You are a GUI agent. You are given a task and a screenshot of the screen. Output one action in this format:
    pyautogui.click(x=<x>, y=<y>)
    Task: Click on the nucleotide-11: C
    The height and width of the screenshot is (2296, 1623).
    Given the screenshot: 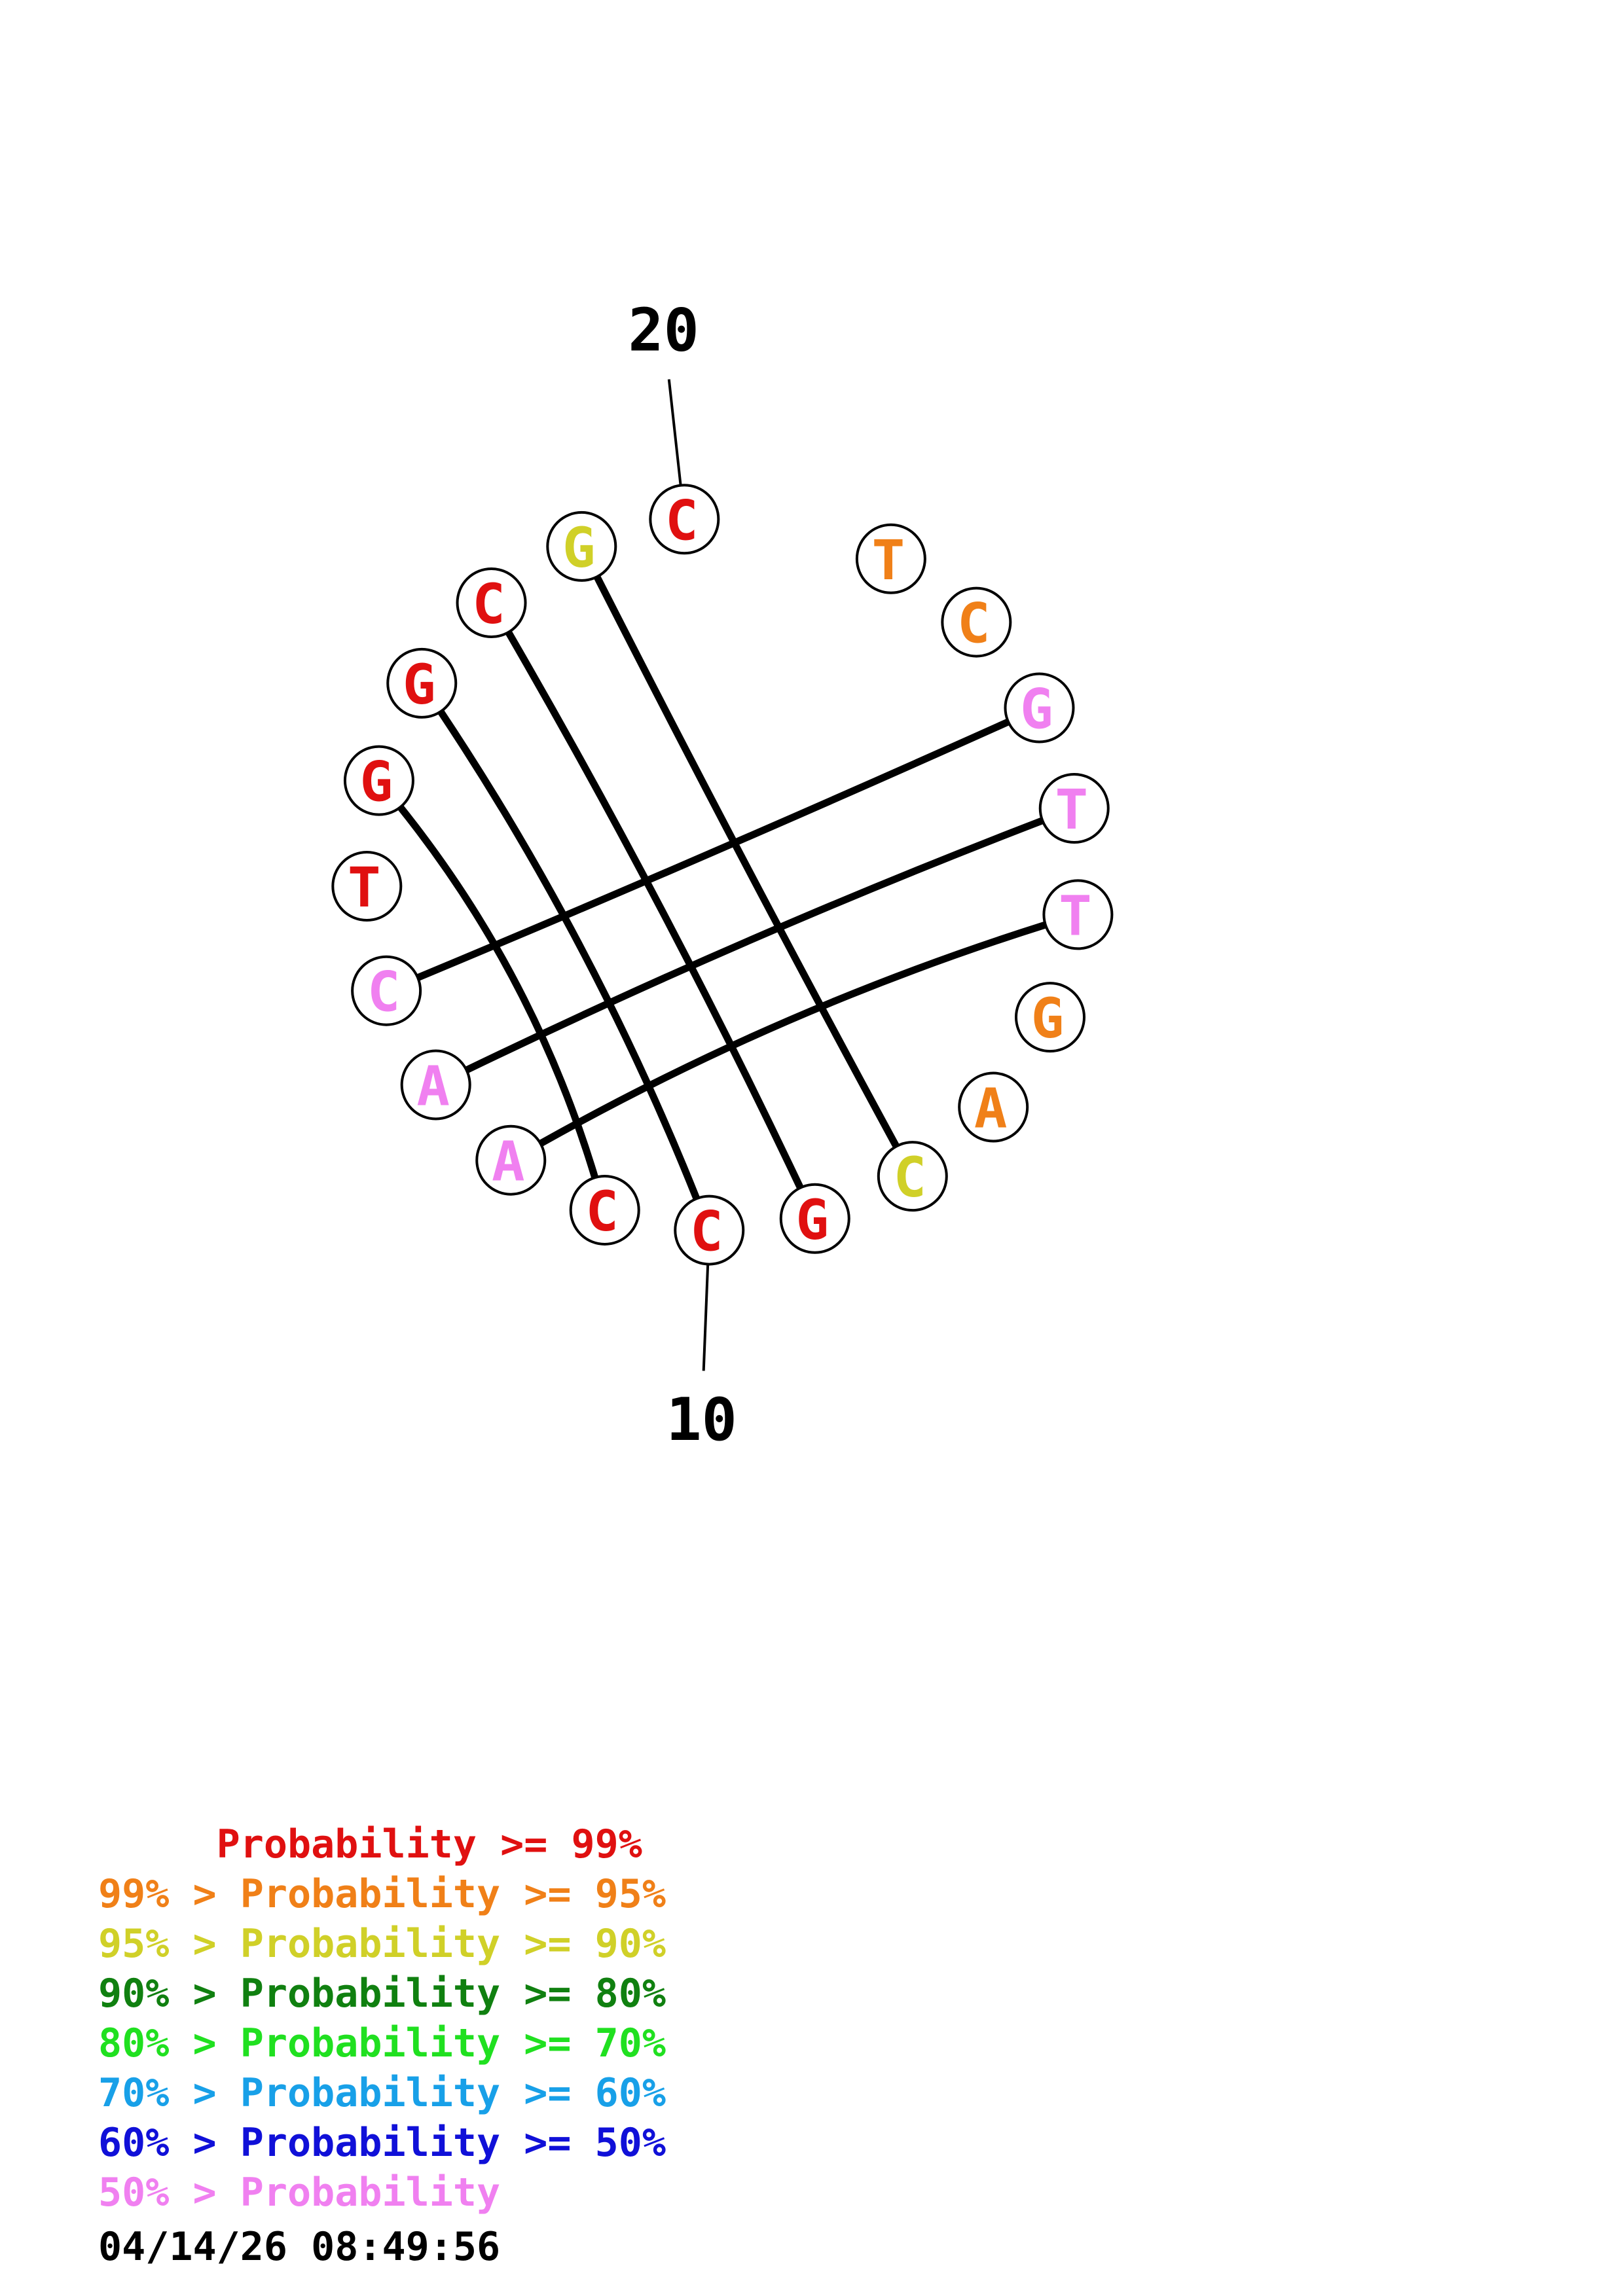 What is the action you would take?
    pyautogui.click(x=604, y=1210)
    